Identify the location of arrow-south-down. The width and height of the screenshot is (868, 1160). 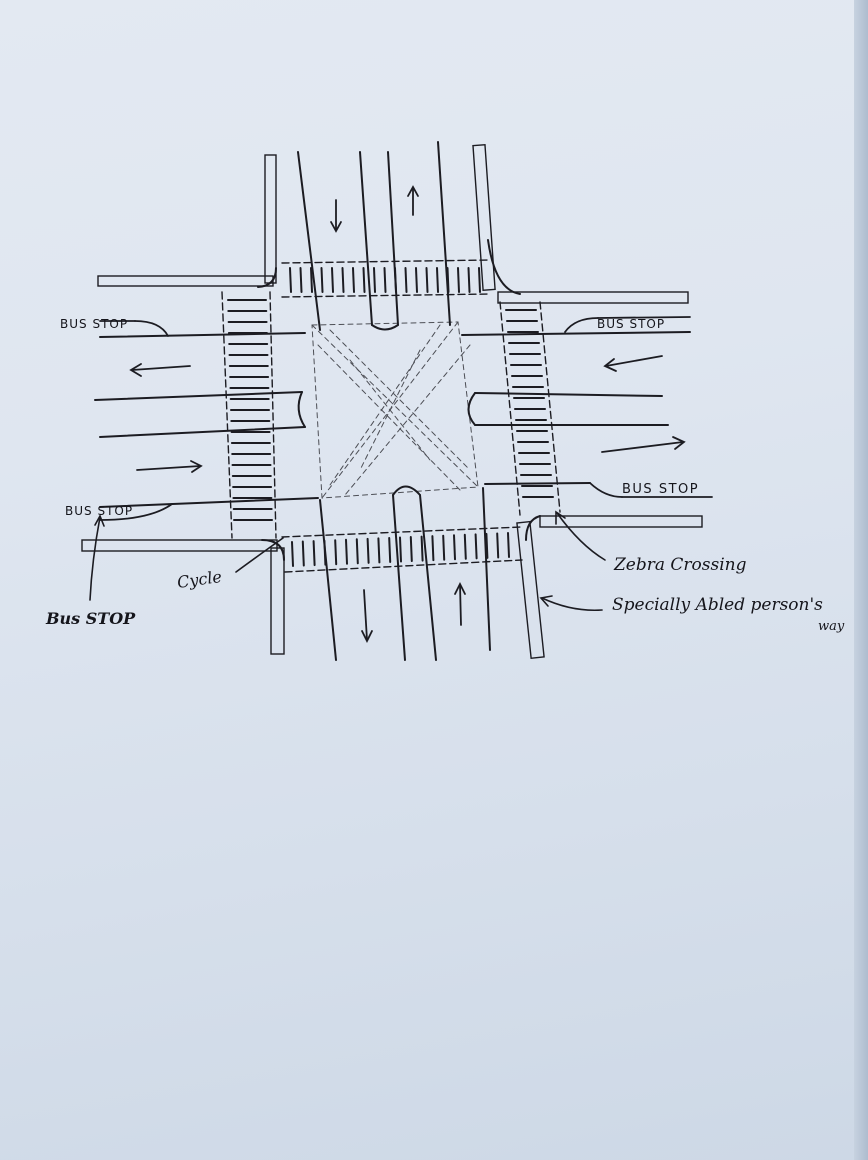
(367, 616).